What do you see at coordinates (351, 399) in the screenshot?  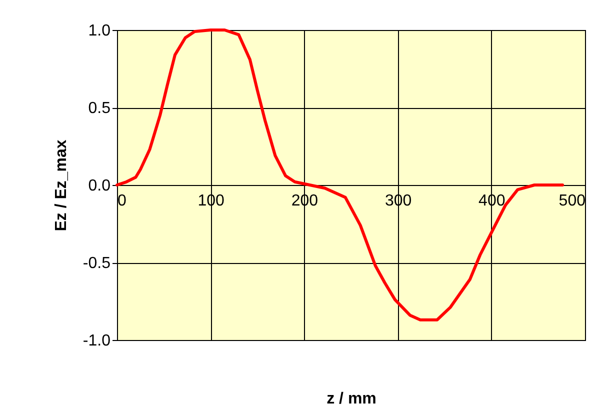 I see `x-axis-title: z / mm` at bounding box center [351, 399].